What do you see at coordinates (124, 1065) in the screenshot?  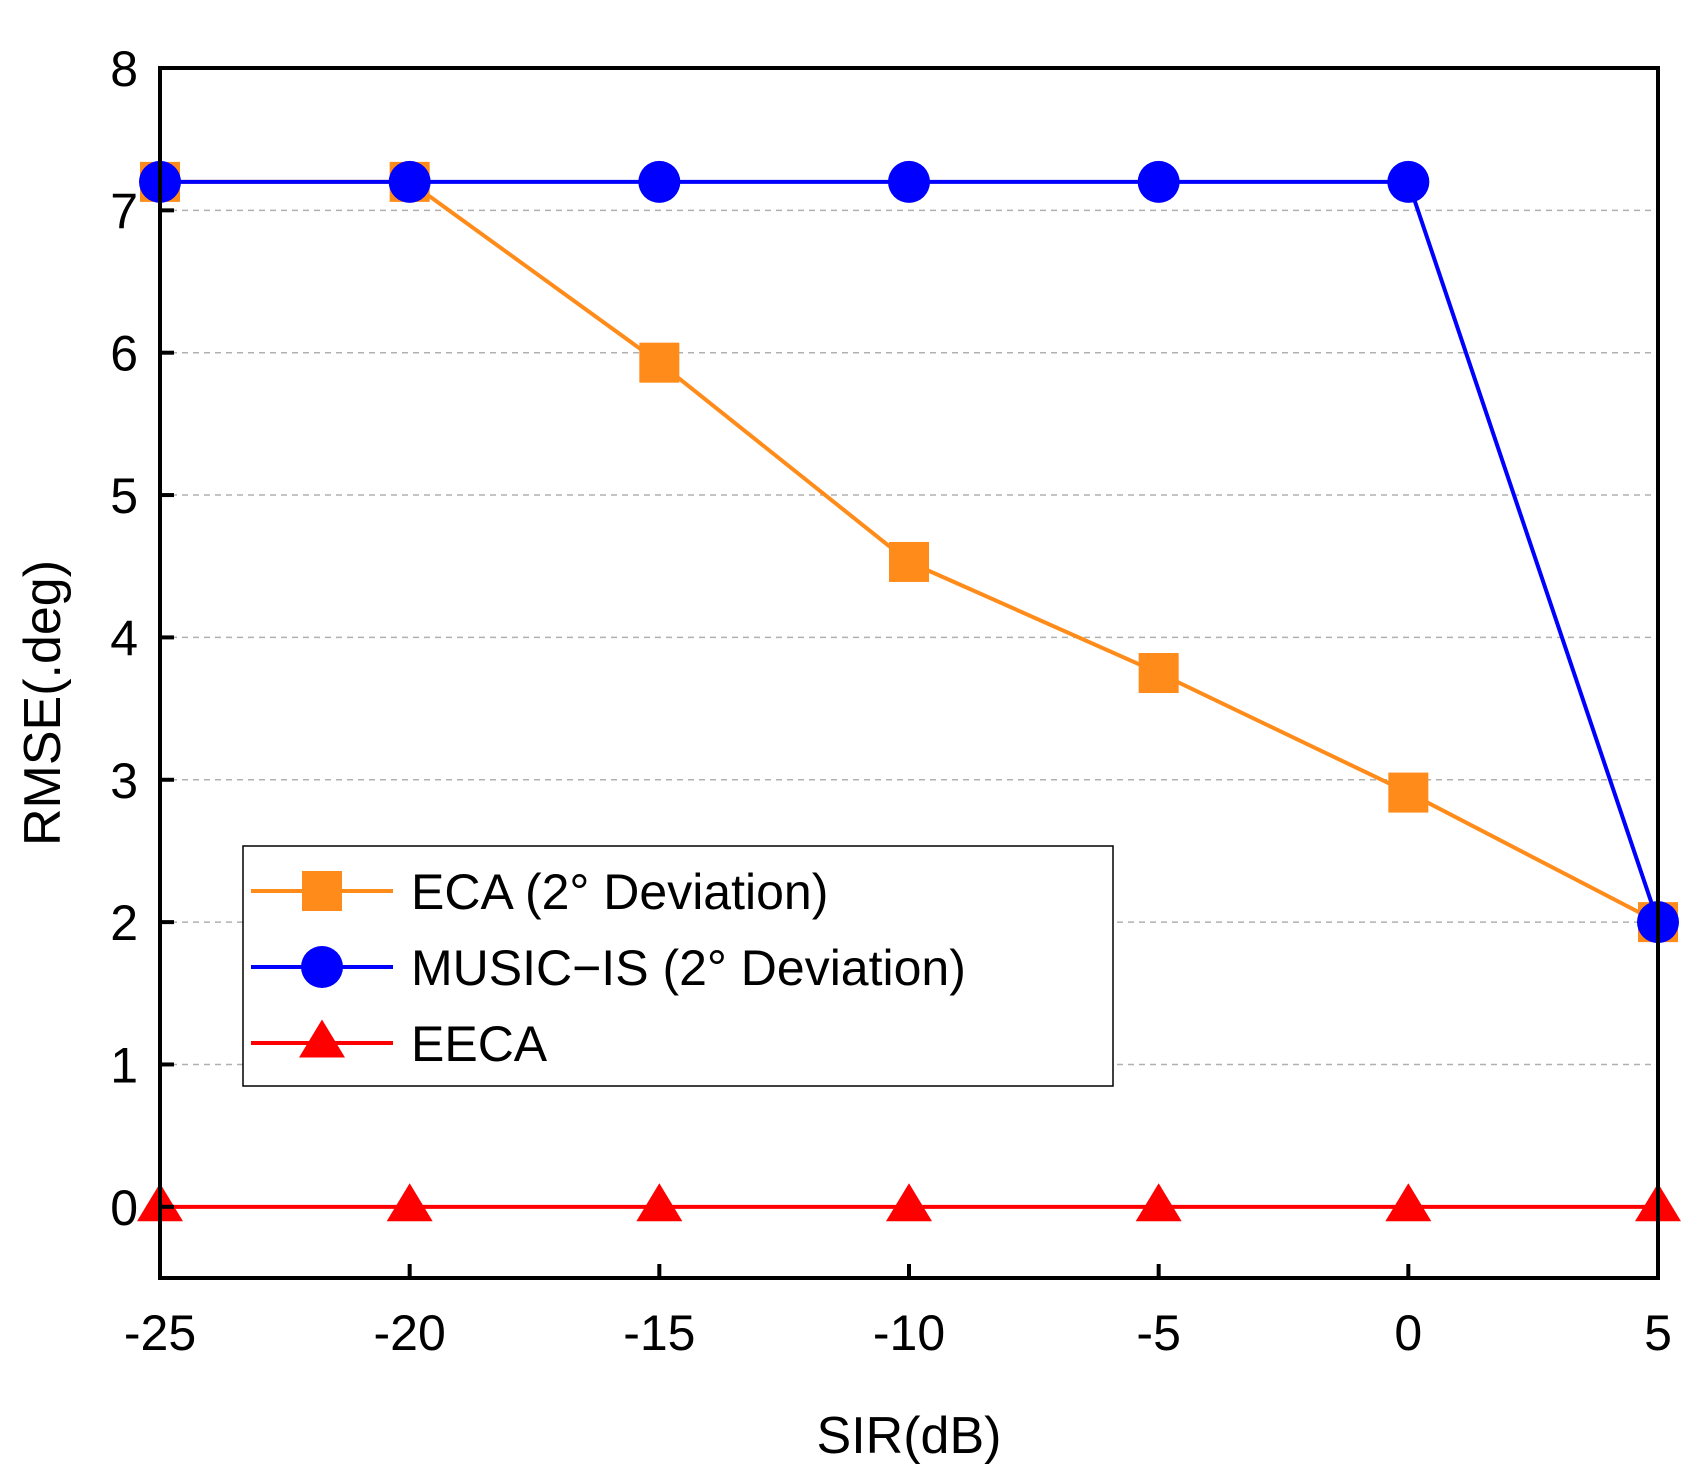 I see `y-tick-label: 1` at bounding box center [124, 1065].